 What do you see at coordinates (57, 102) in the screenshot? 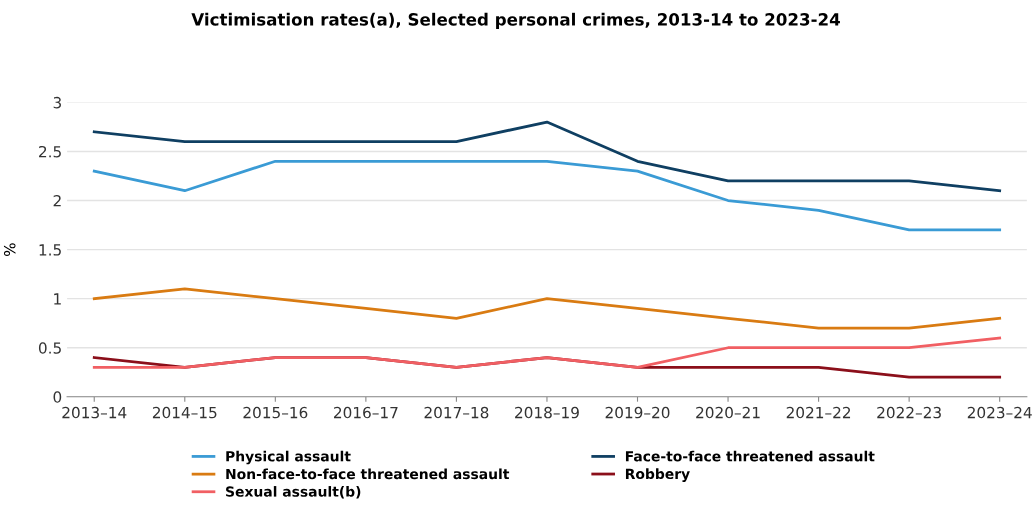
I see `y-tick-label: 3` at bounding box center [57, 102].